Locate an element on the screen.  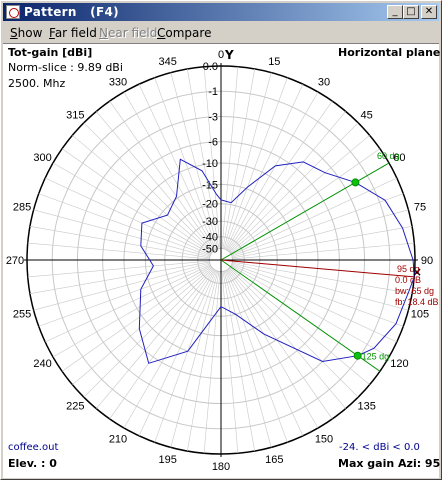
angle-tick-label: 195 is located at coordinates (168, 460).